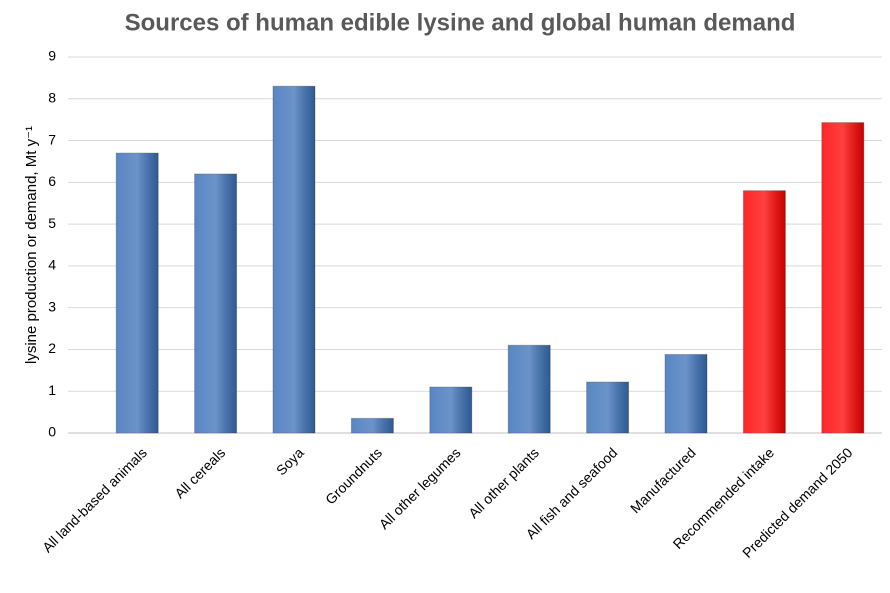 The image size is (890, 593). What do you see at coordinates (353, 475) in the screenshot?
I see `x-tick-label: Groundnuts` at bounding box center [353, 475].